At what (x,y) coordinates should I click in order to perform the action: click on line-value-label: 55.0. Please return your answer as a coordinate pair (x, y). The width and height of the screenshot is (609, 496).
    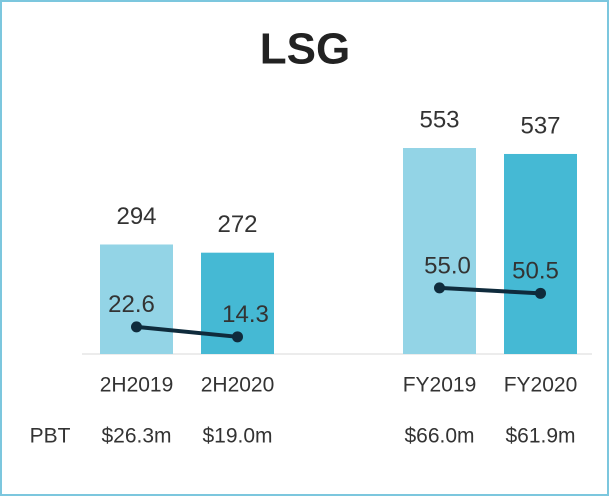
    Looking at the image, I should click on (447, 265).